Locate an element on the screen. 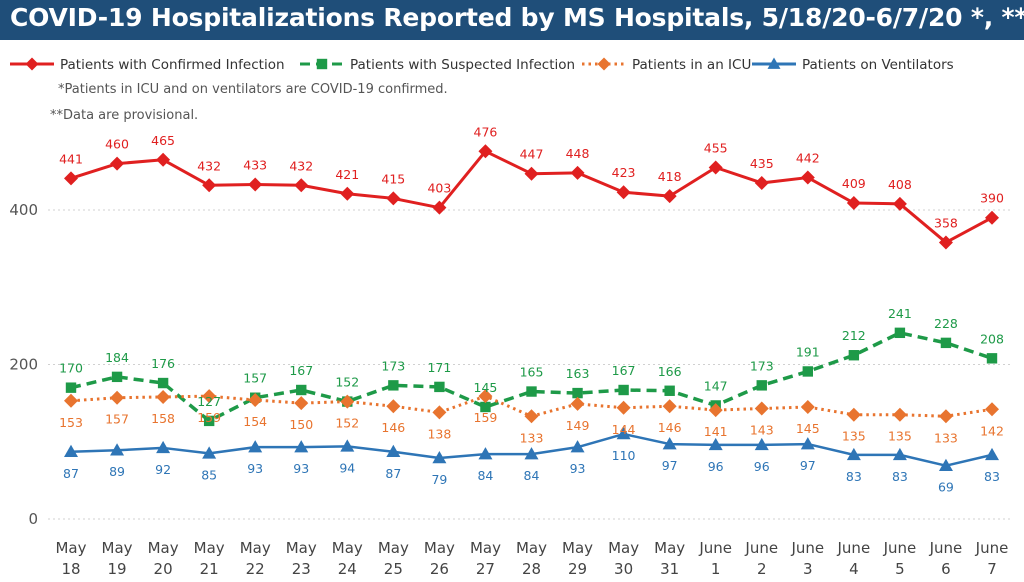 The image size is (1024, 582). x-tick-label: 6 is located at coordinates (946, 569).